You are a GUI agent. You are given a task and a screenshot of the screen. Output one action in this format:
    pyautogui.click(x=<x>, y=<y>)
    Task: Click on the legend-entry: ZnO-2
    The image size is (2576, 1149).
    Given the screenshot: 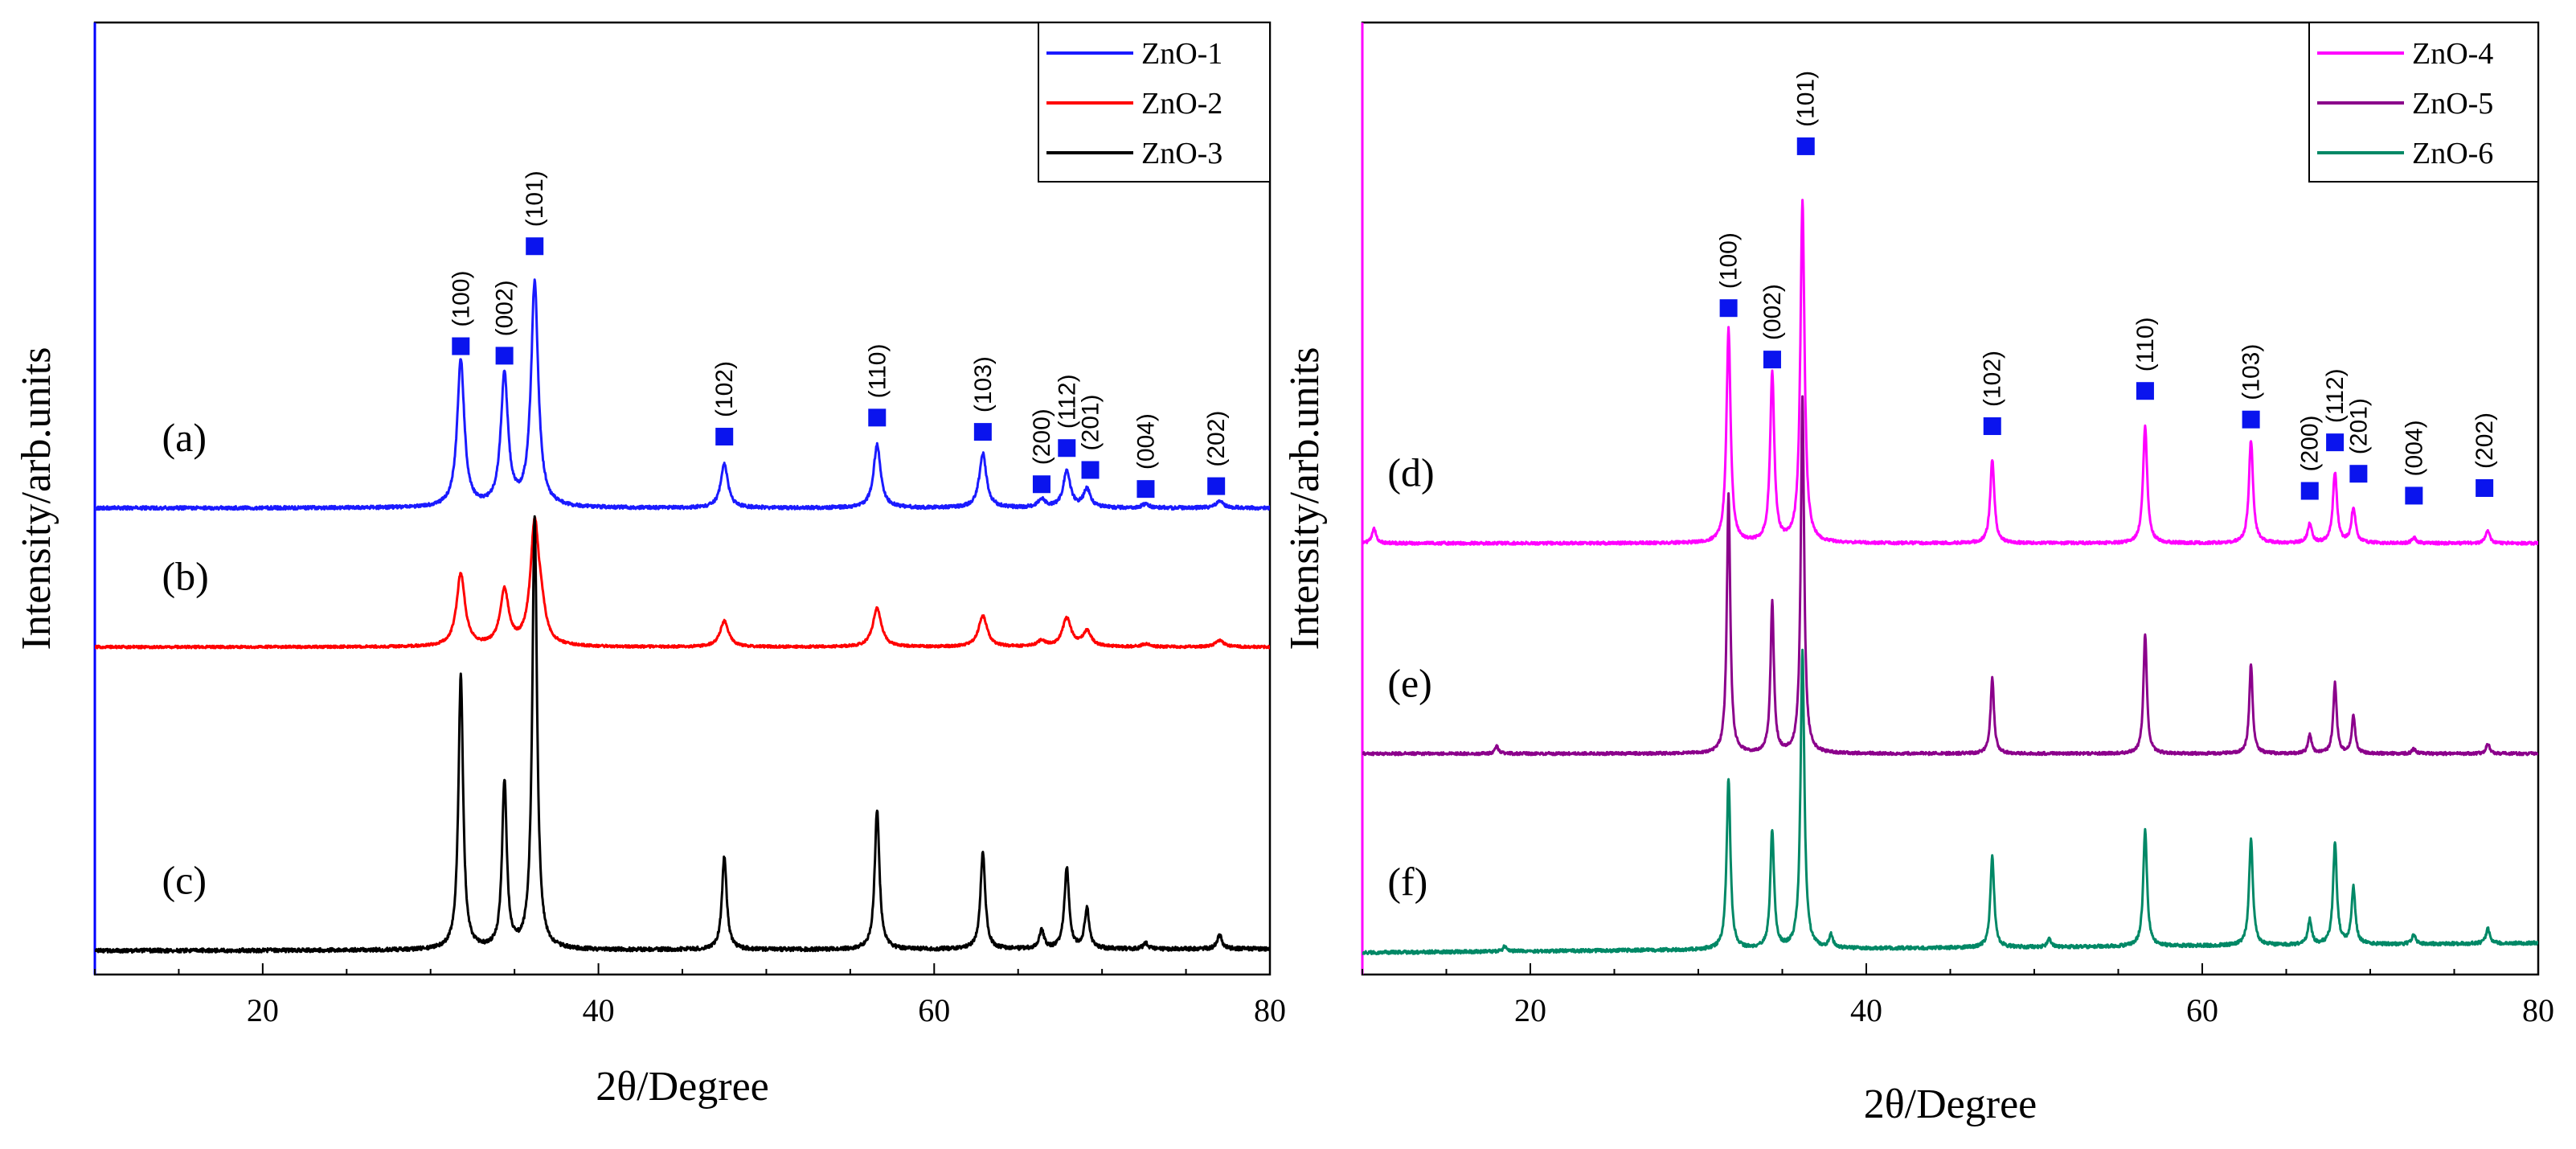 What is the action you would take?
    pyautogui.click(x=1181, y=104)
    